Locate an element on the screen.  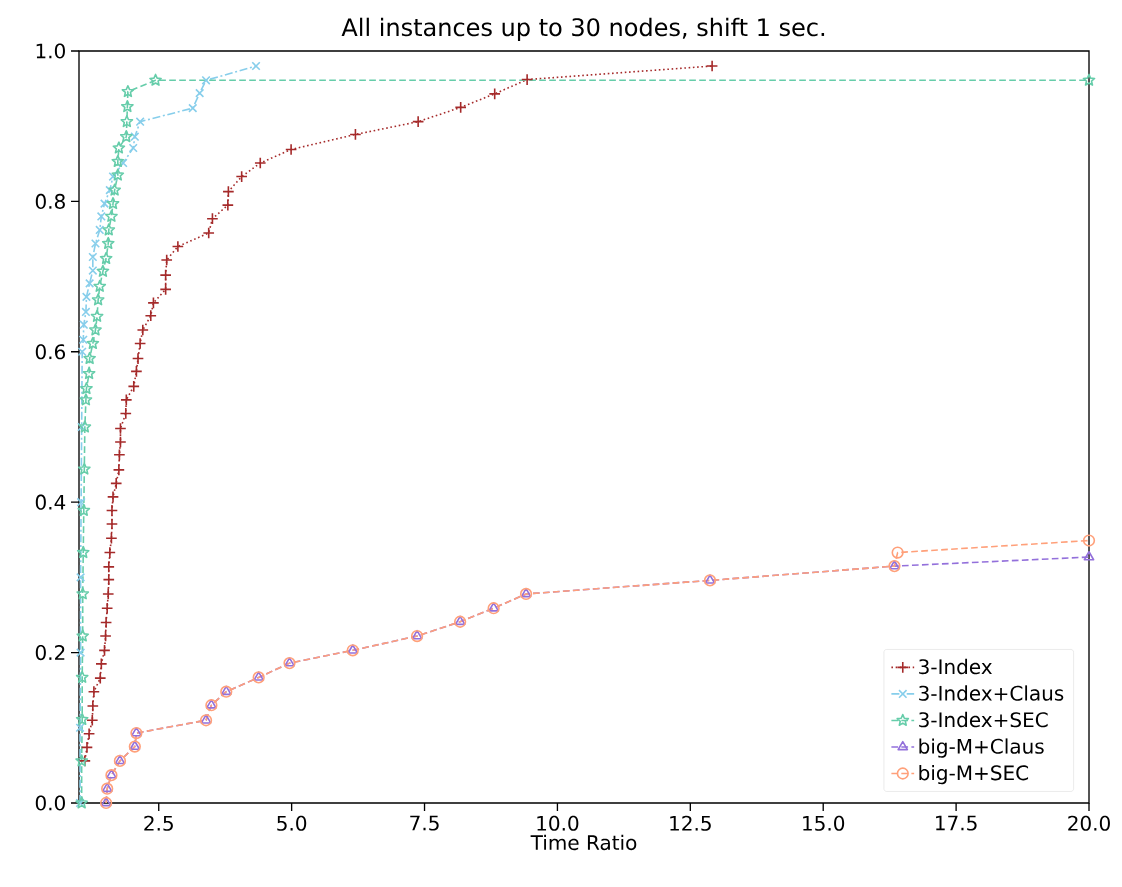
x-tick-label: 7.5 is located at coordinates (424, 823).